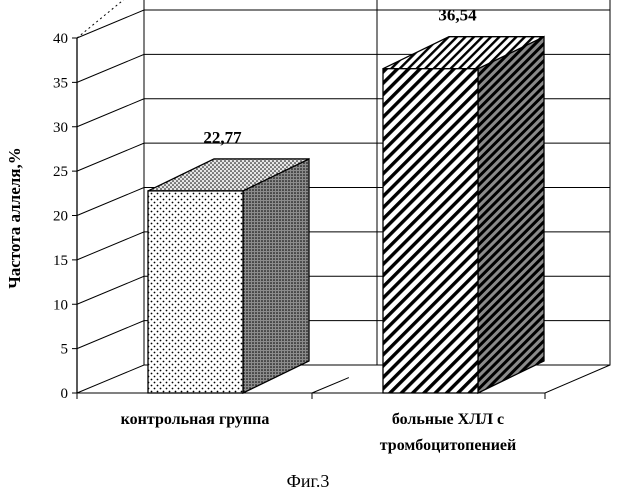  What do you see at coordinates (110, 19) in the screenshot?
I see `side-wall-top-edge` at bounding box center [110, 19].